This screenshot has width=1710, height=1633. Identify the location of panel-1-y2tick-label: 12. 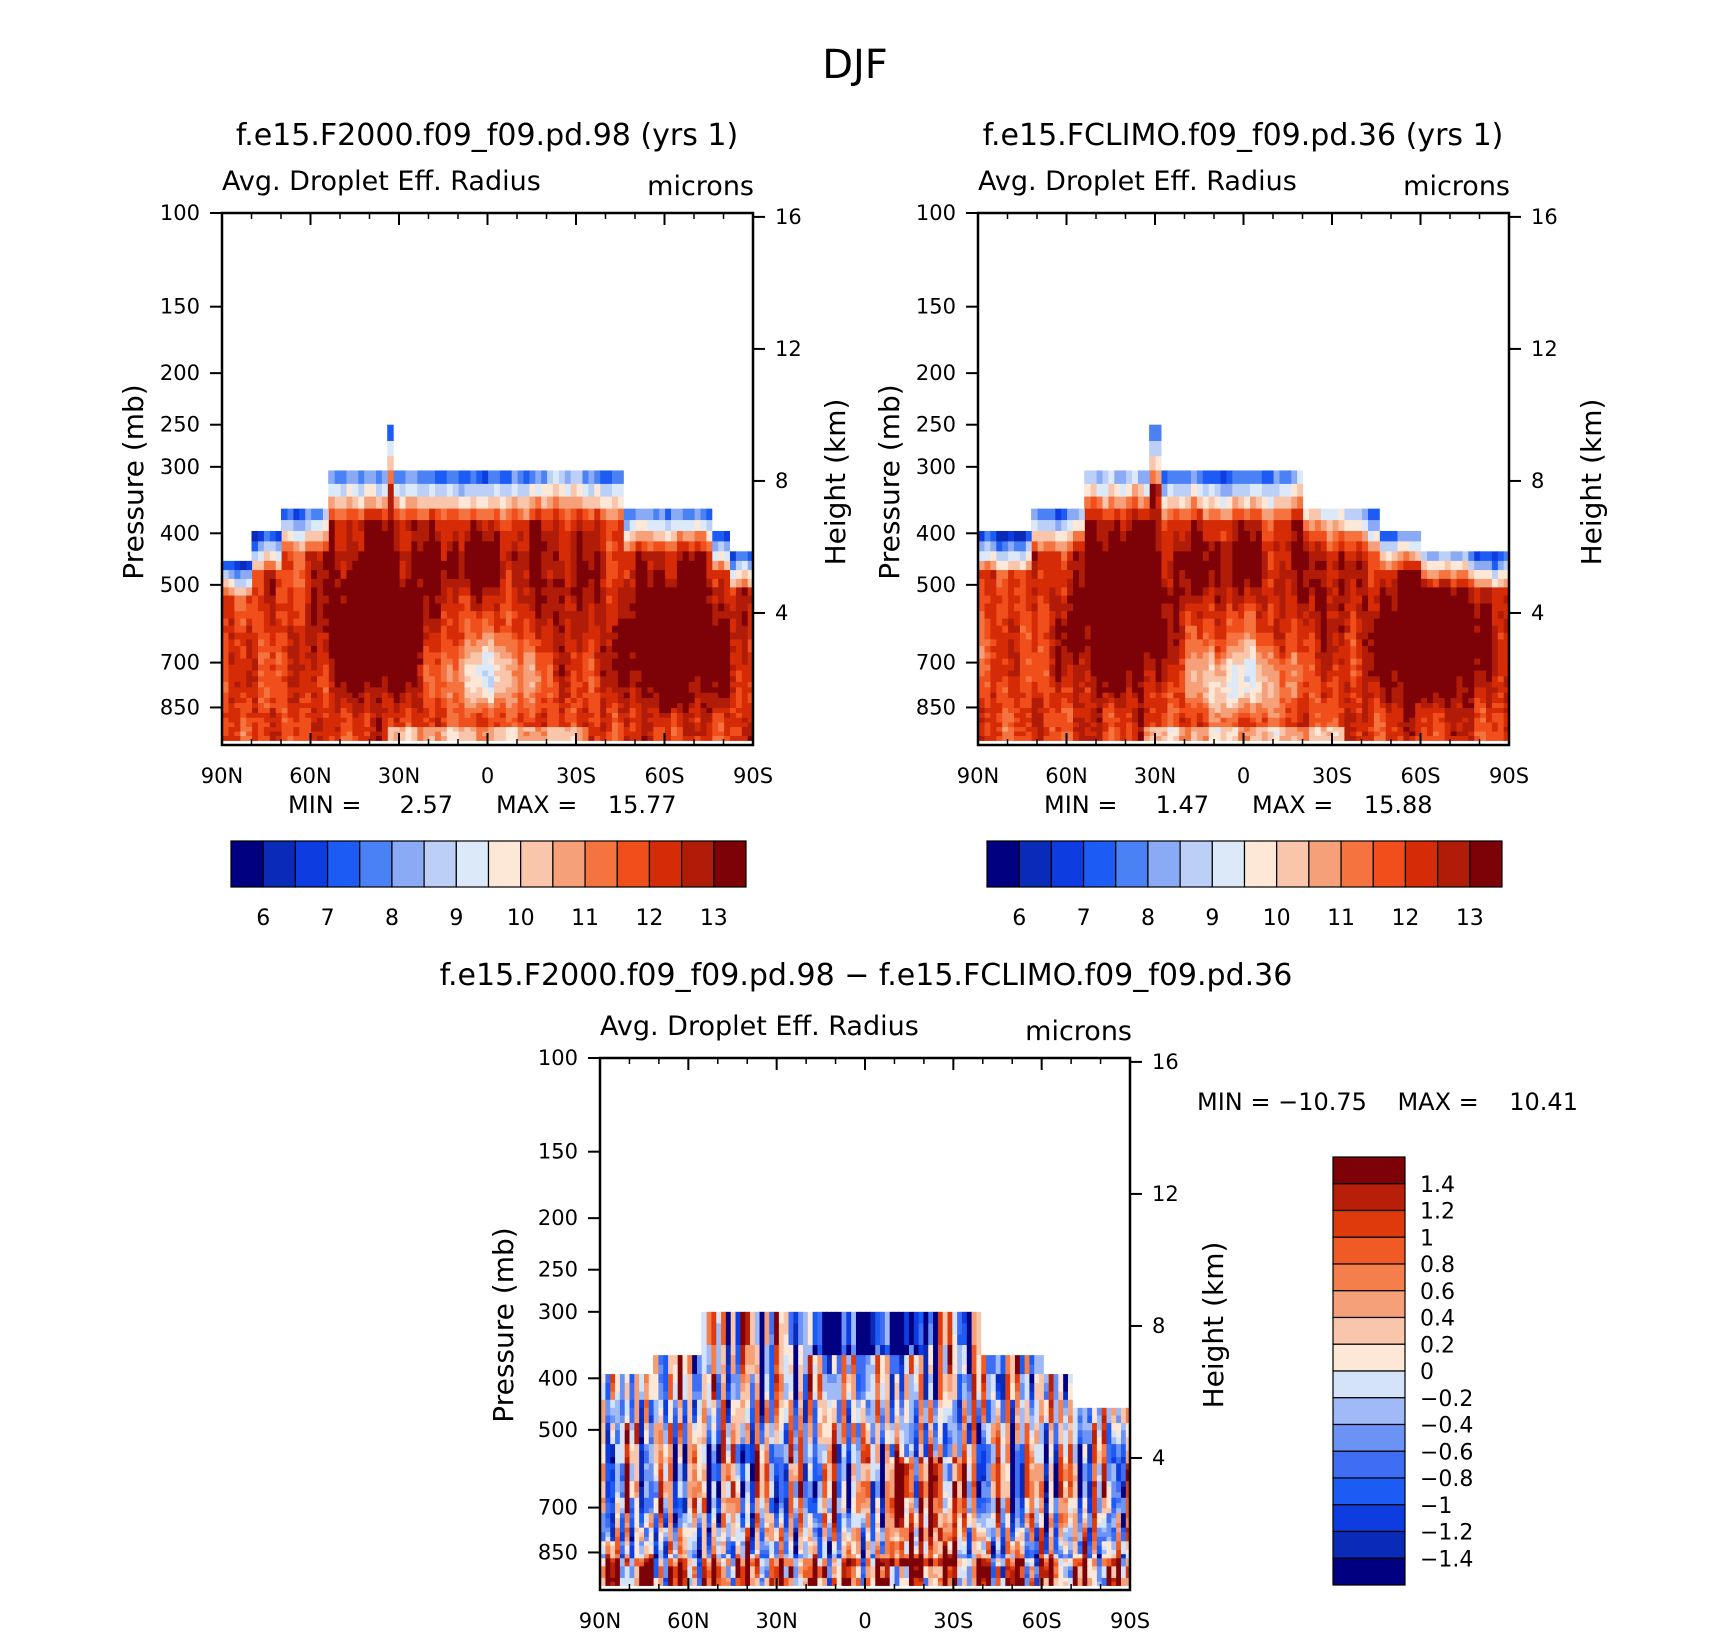
(788, 349).